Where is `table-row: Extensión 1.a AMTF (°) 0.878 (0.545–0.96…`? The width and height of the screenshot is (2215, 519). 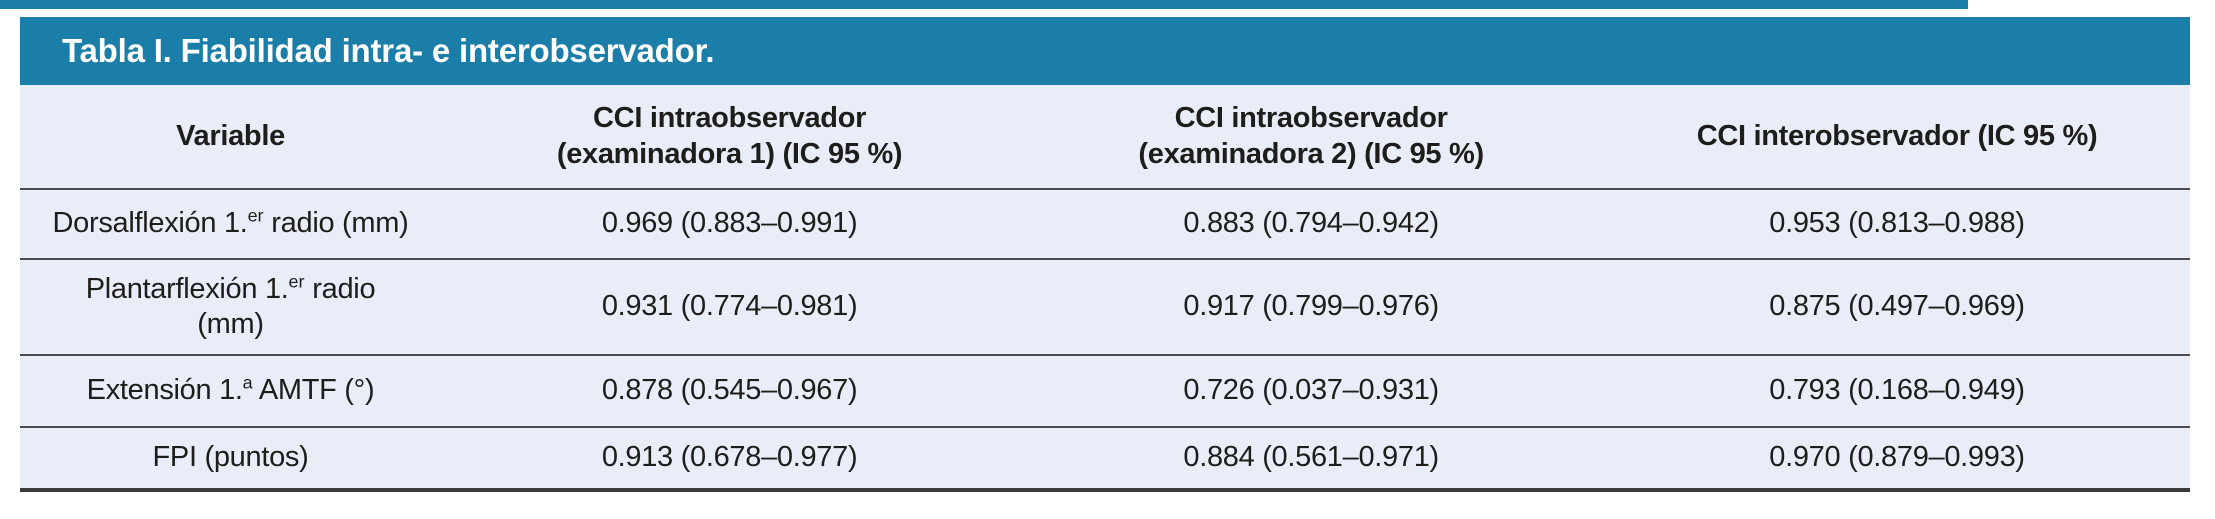
table-row: Extensión 1.a AMTF (°) 0.878 (0.545–0.96… is located at coordinates (1105, 390).